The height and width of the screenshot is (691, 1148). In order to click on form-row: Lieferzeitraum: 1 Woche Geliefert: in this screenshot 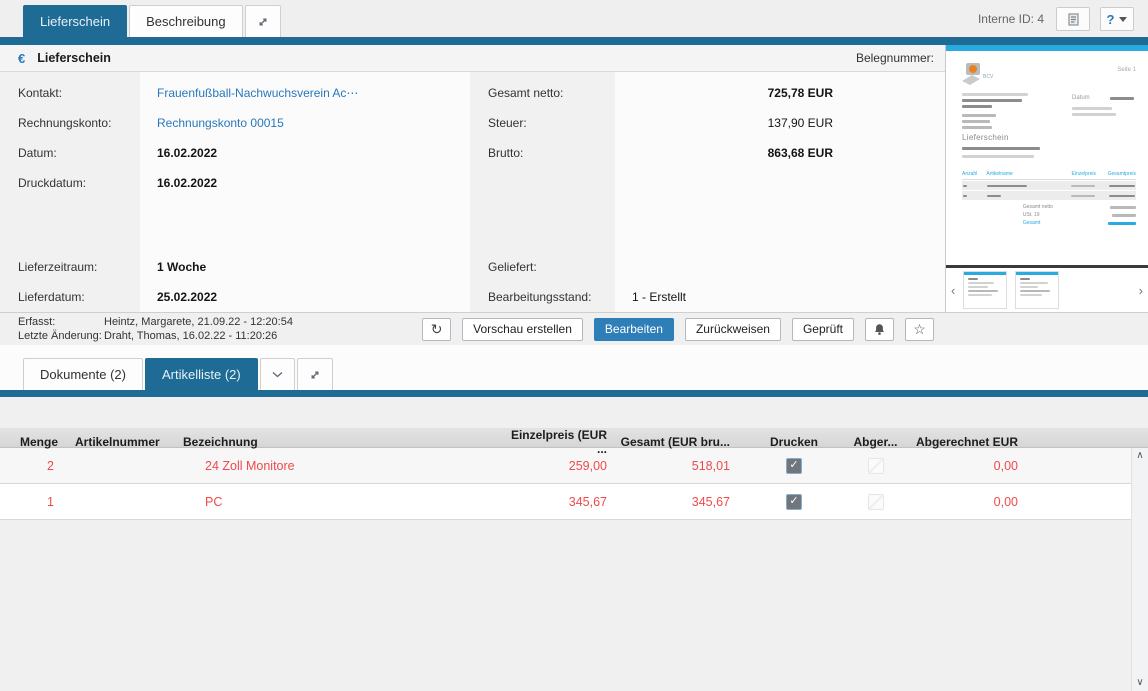, I will do `click(472, 267)`.